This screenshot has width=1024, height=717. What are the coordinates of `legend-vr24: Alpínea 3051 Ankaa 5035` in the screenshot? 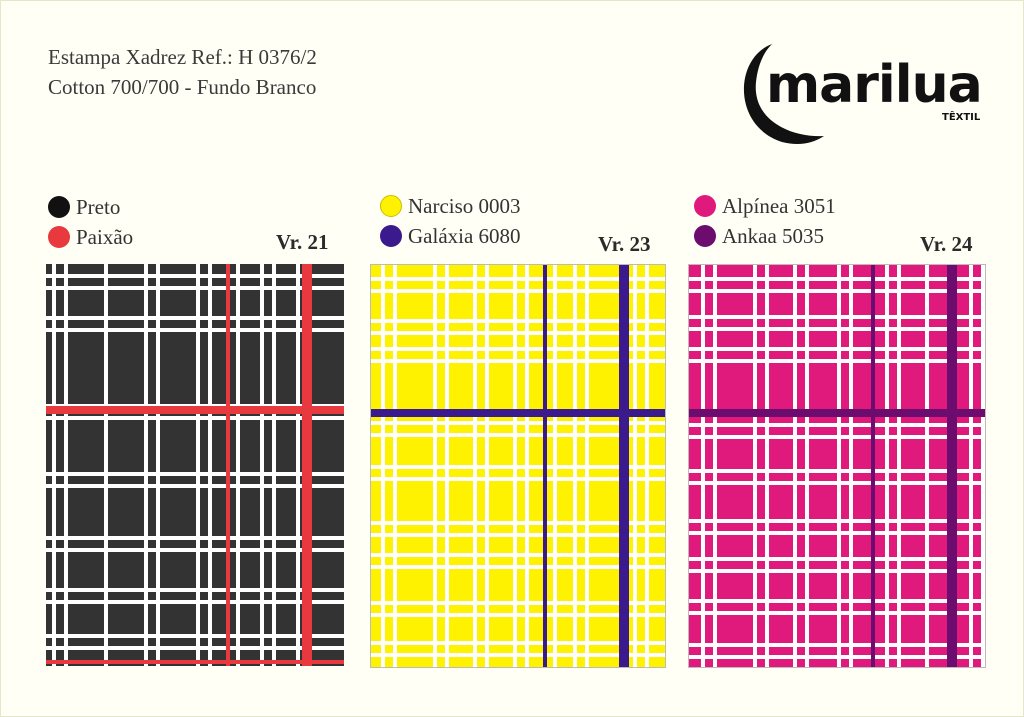 It's located at (765, 221).